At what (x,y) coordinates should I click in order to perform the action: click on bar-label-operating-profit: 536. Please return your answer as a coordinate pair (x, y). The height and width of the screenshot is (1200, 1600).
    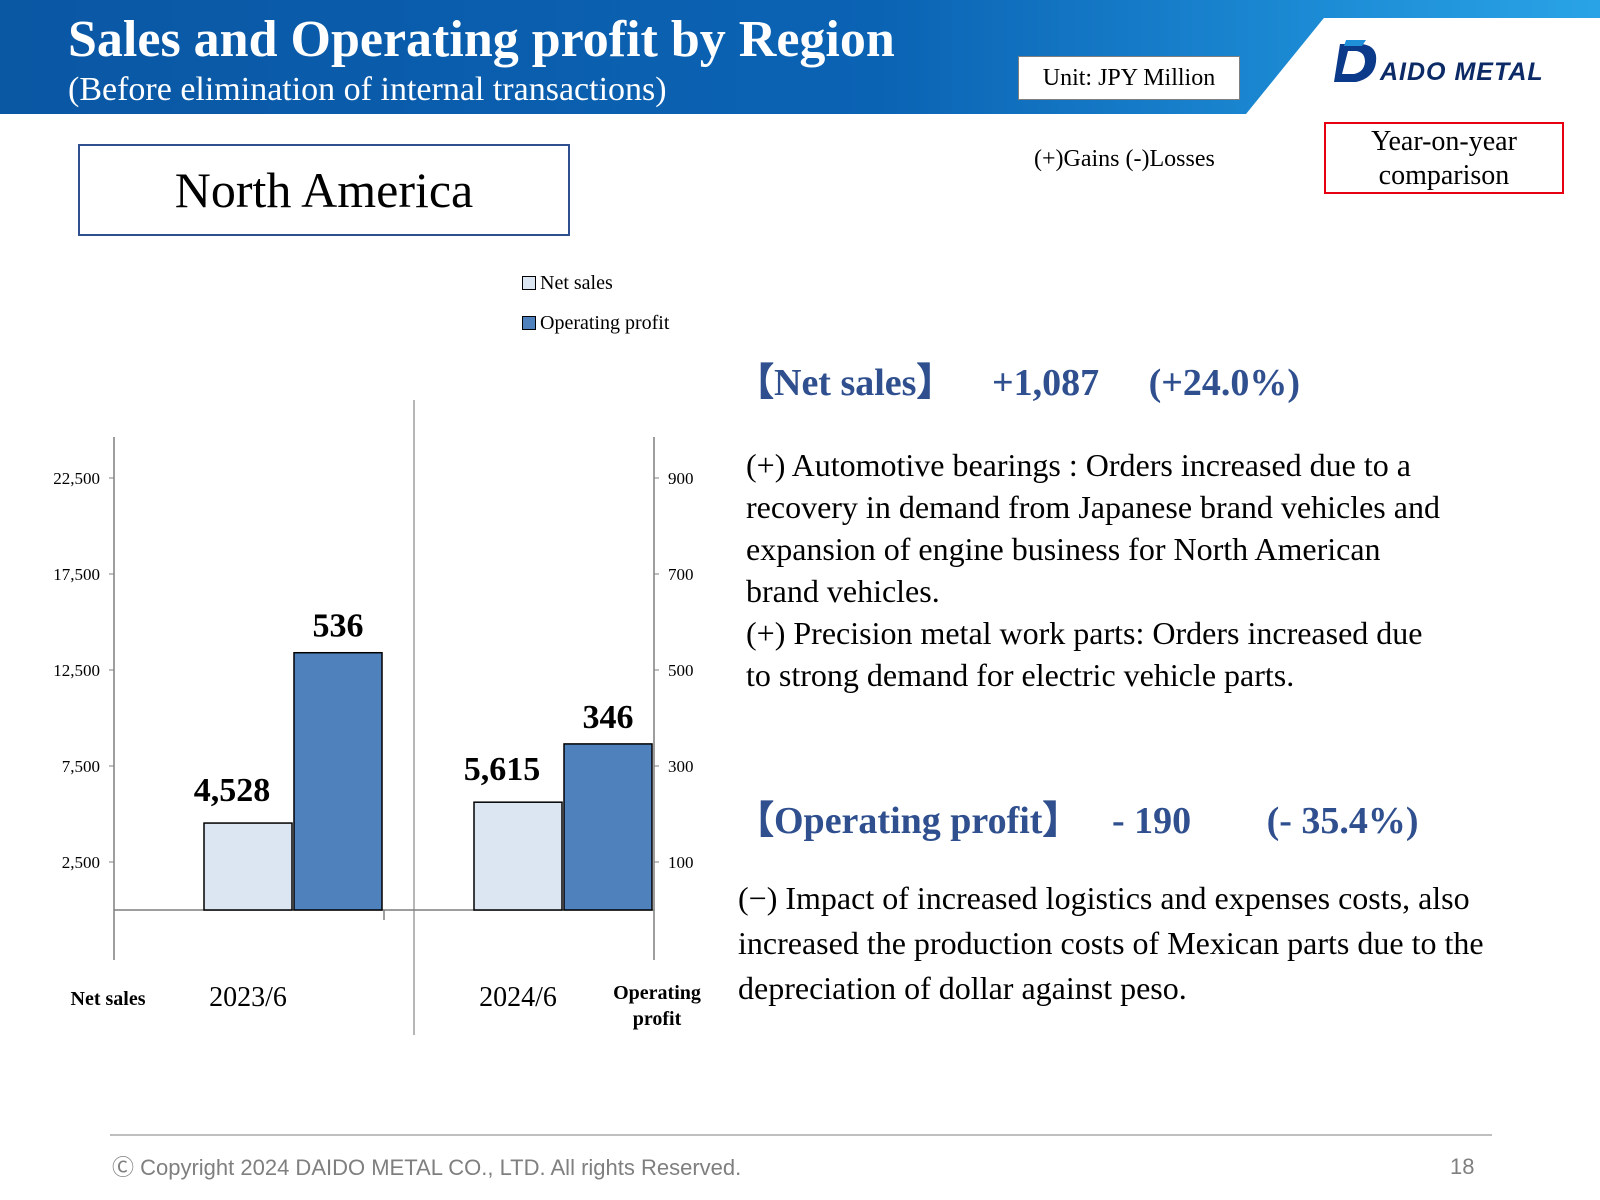
    Looking at the image, I should click on (338, 626).